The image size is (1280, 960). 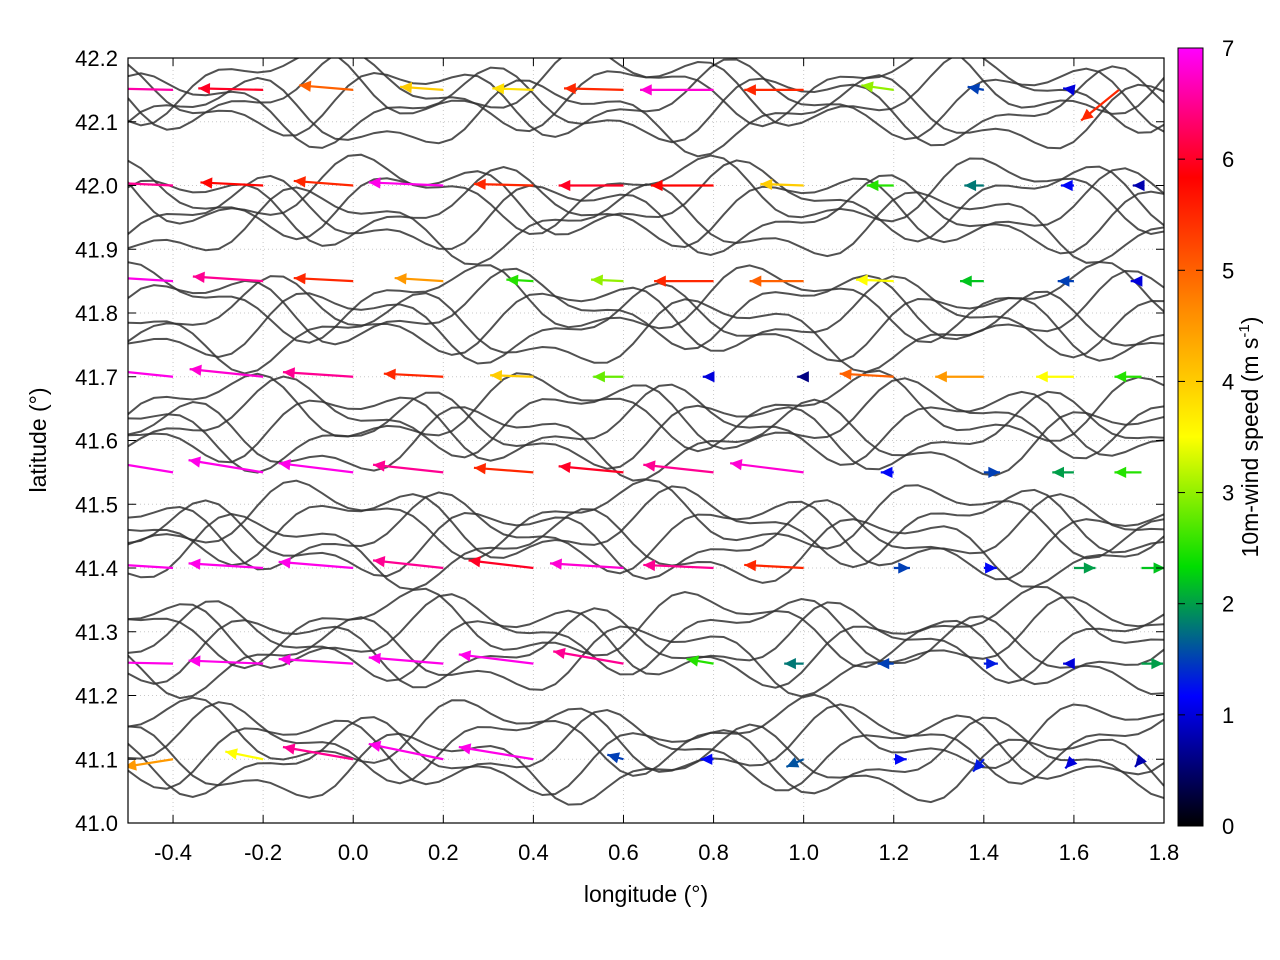 I want to click on y-tick-label: 41.2, so click(x=96, y=696).